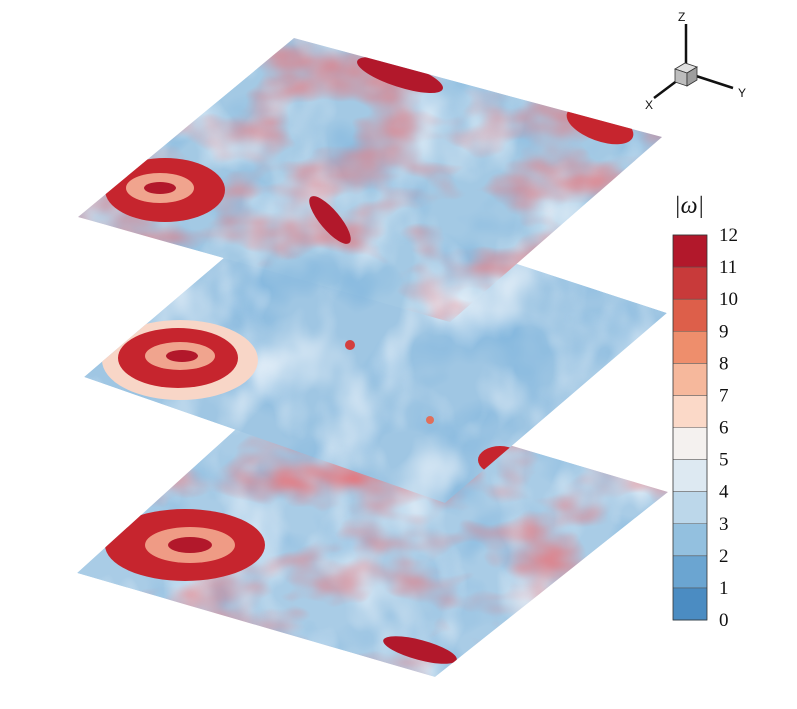 Image resolution: width=797 pixels, height=709 pixels. I want to click on colorbar-tick-label: 5, so click(724, 460).